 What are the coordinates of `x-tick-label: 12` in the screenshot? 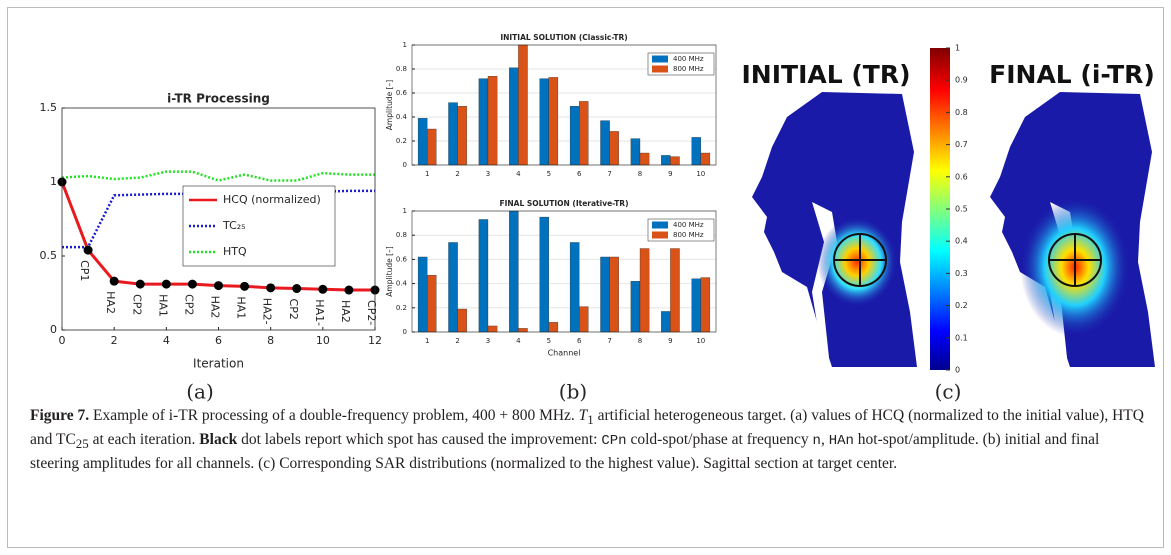 It's located at (375, 340).